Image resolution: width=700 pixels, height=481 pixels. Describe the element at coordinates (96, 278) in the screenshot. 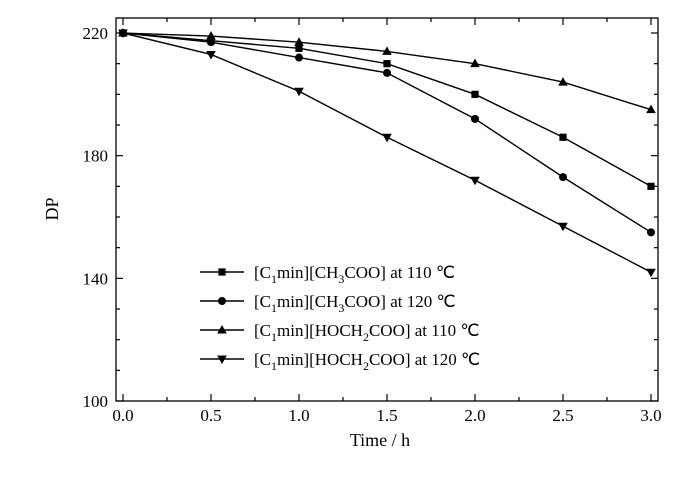

I see `y-tick-label: 140` at that location.